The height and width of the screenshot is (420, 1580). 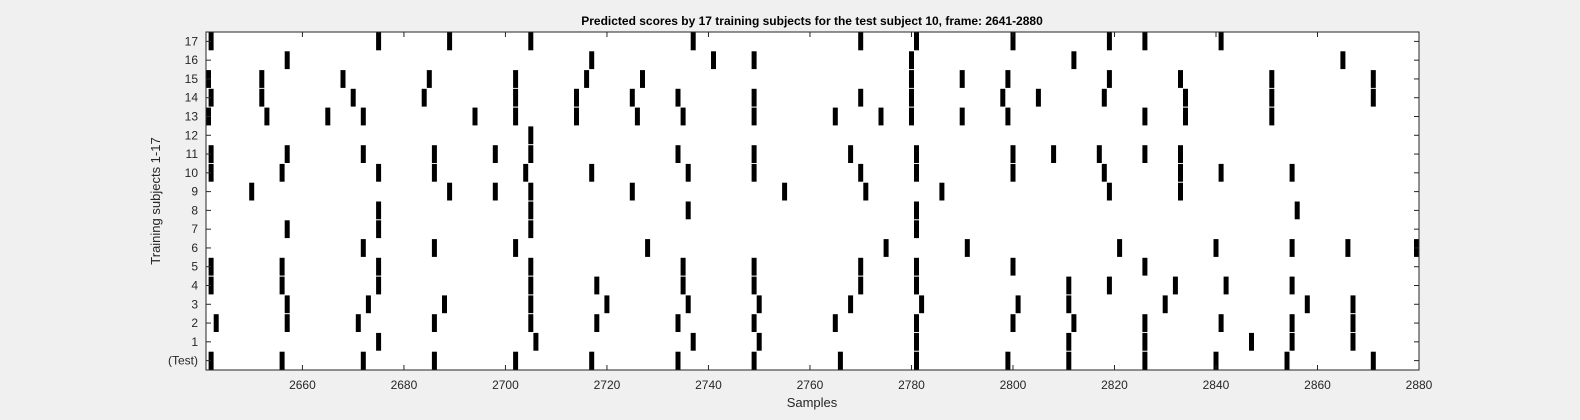 What do you see at coordinates (194, 342) in the screenshot?
I see `y-tick-label: 1` at bounding box center [194, 342].